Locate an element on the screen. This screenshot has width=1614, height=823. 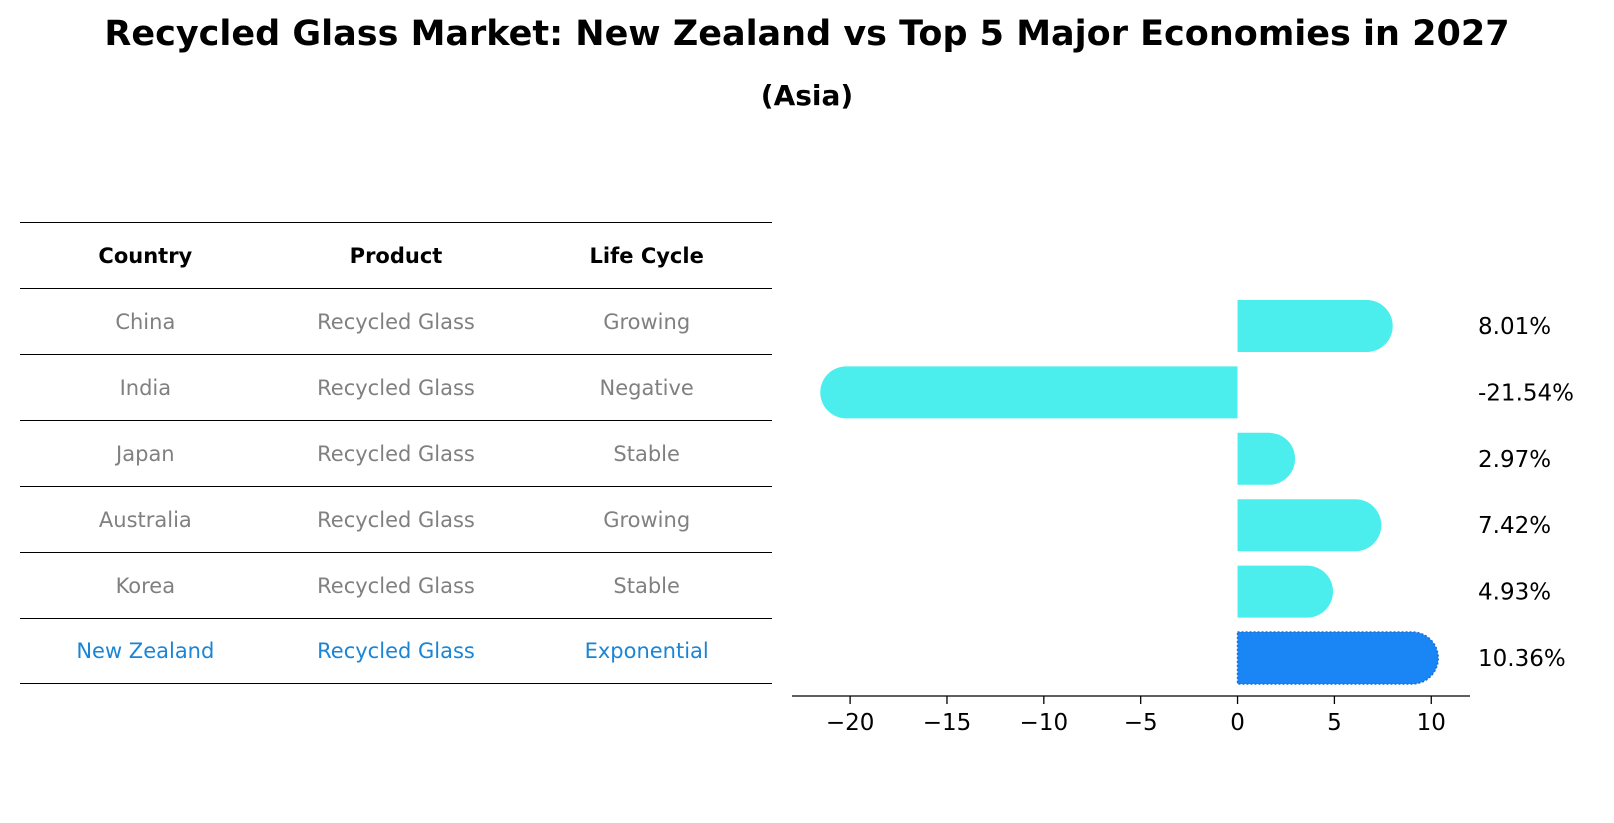
cell-life-cycle: Exponential is located at coordinates (646, 651).